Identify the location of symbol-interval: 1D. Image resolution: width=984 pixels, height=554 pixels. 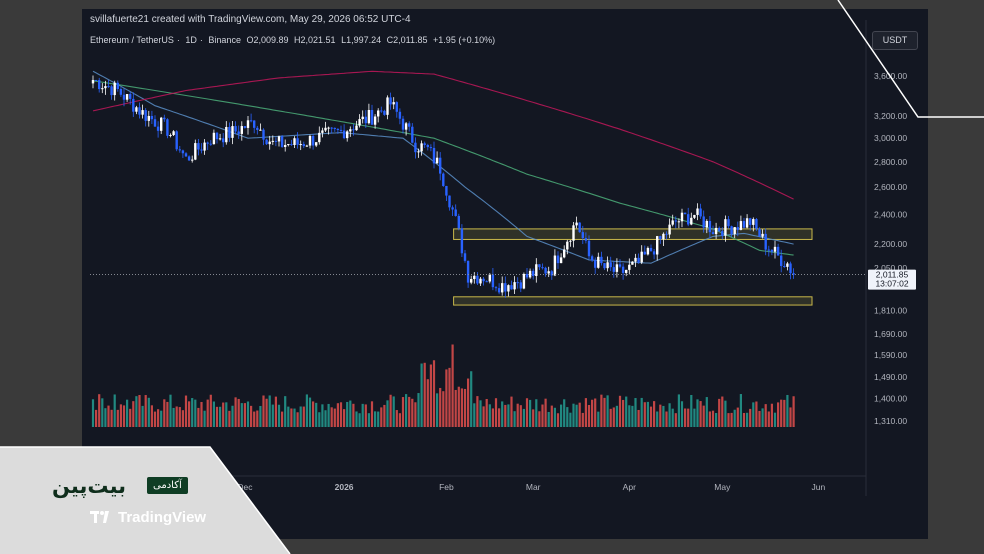
(191, 40).